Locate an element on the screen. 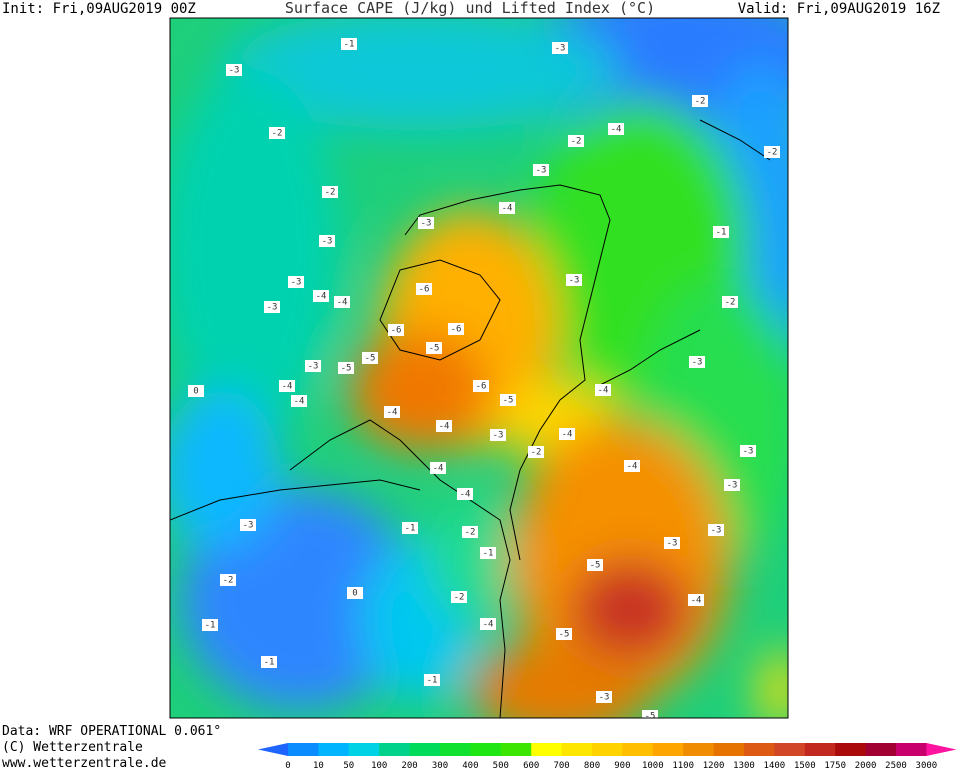 The width and height of the screenshot is (959, 770). colorbar-tick-label: 1100 is located at coordinates (683, 765).